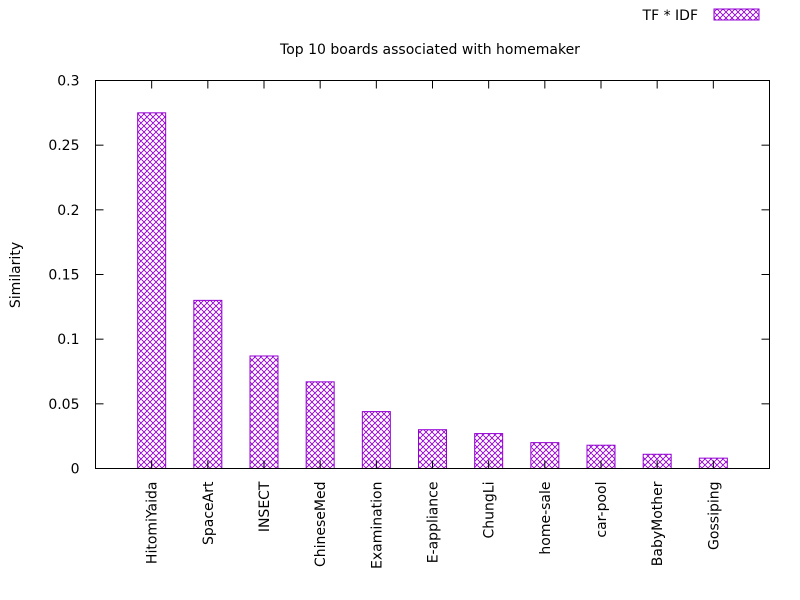  What do you see at coordinates (68, 340) in the screenshot?
I see `y-tick-label: 0.1` at bounding box center [68, 340].